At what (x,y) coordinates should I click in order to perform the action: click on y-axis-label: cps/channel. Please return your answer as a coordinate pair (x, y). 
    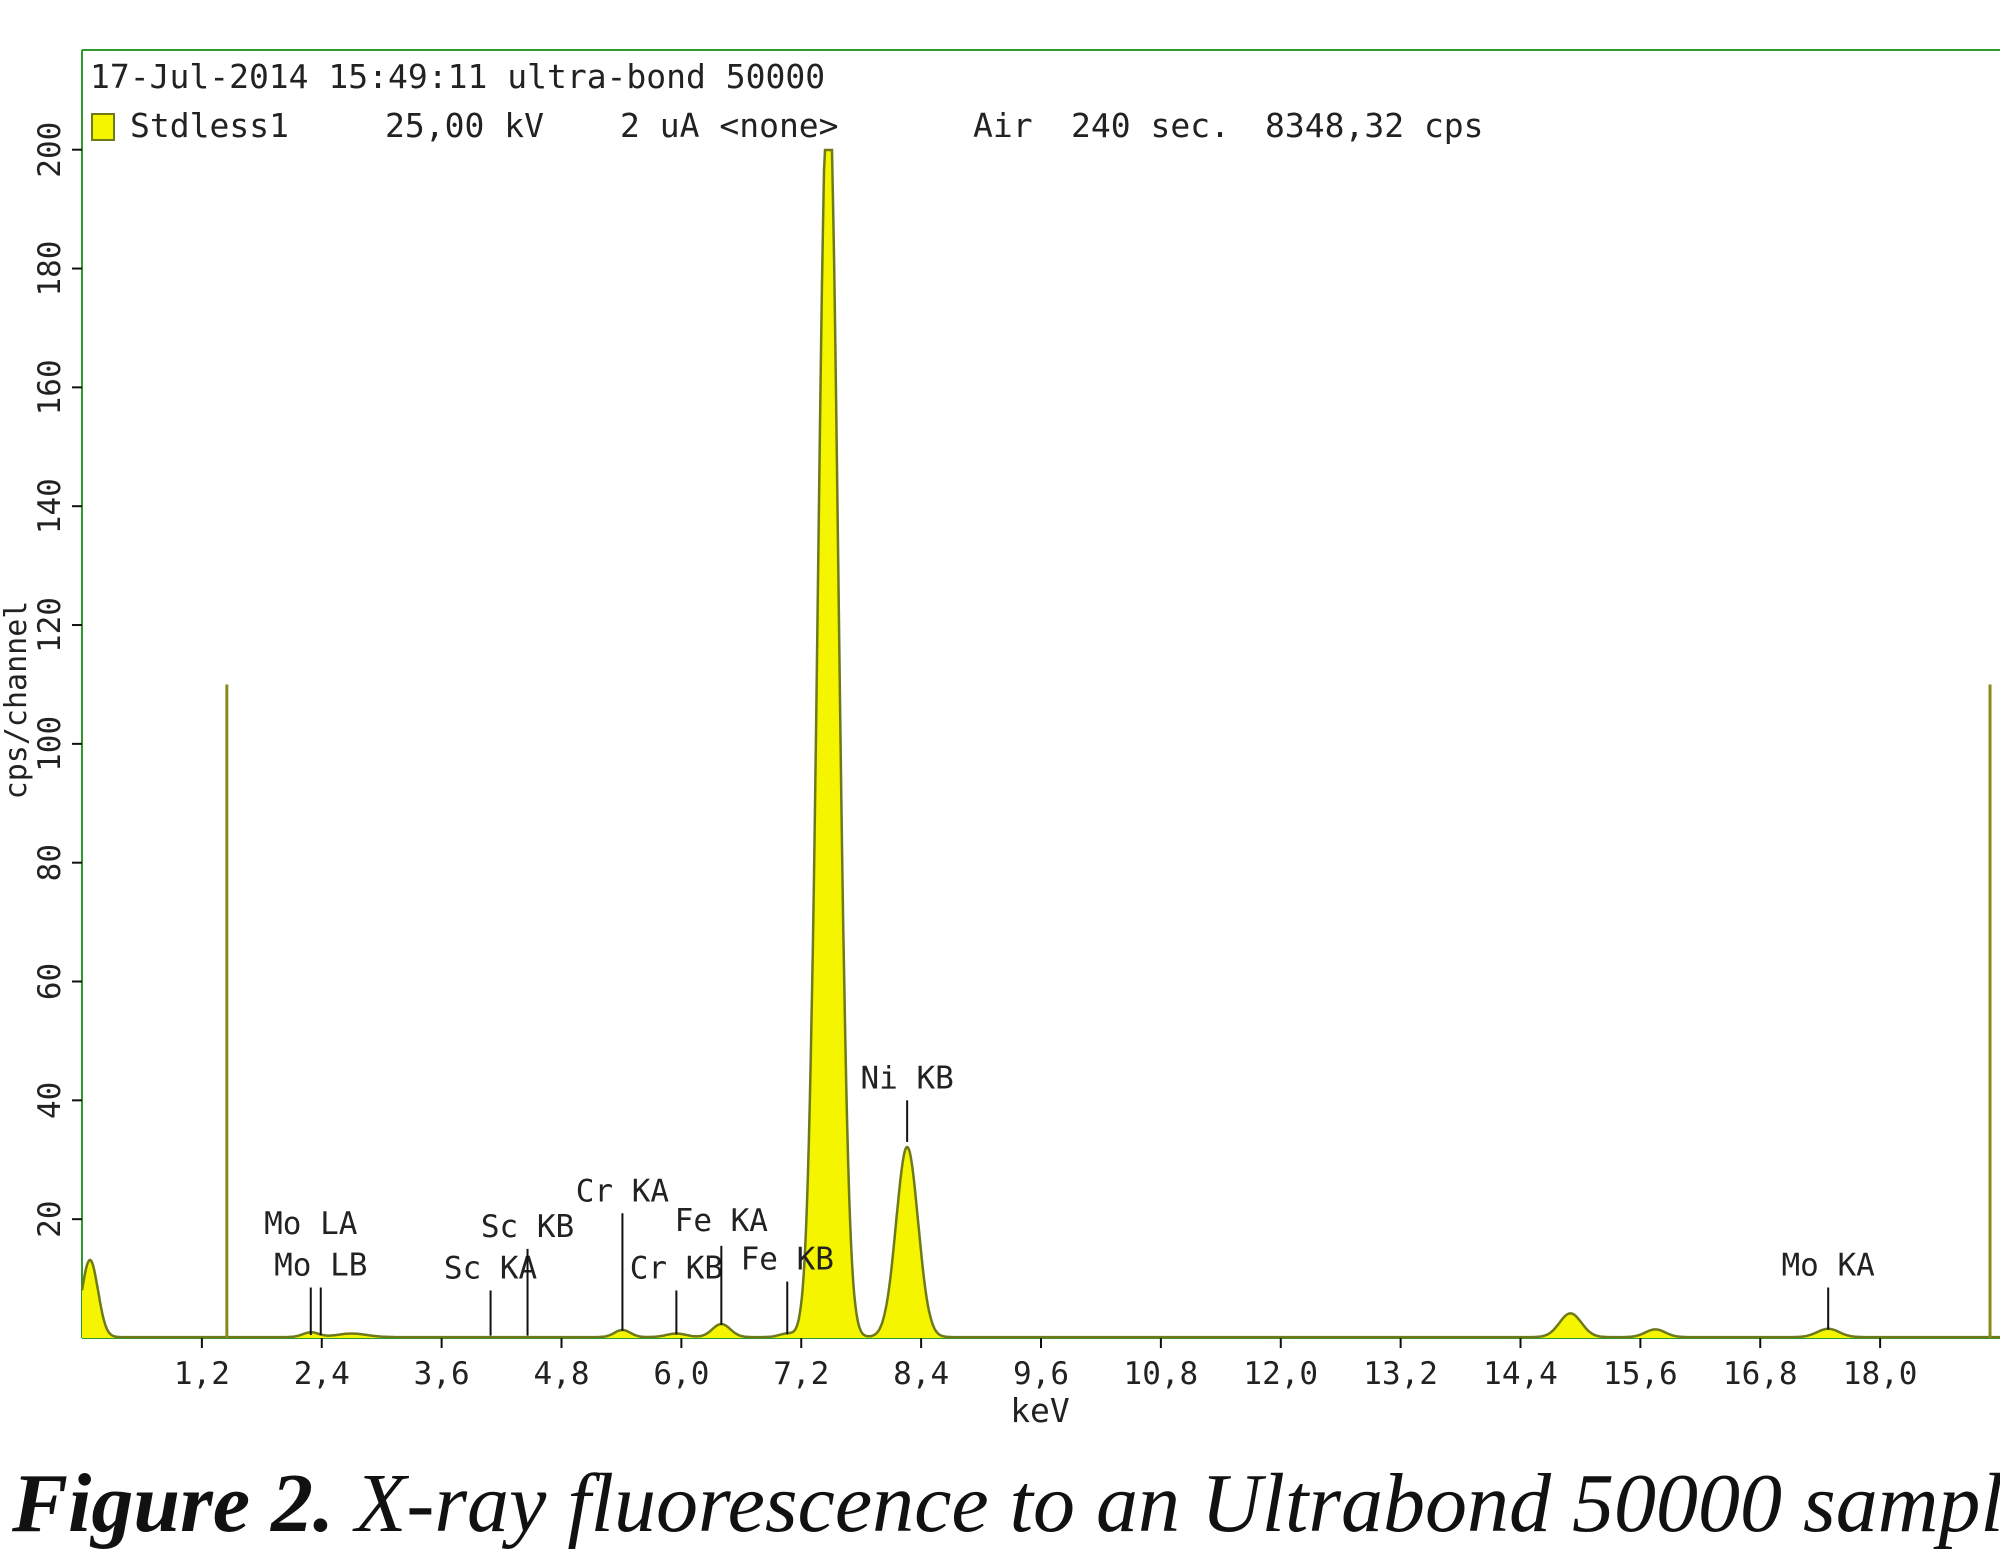
    Looking at the image, I should click on (17, 700).